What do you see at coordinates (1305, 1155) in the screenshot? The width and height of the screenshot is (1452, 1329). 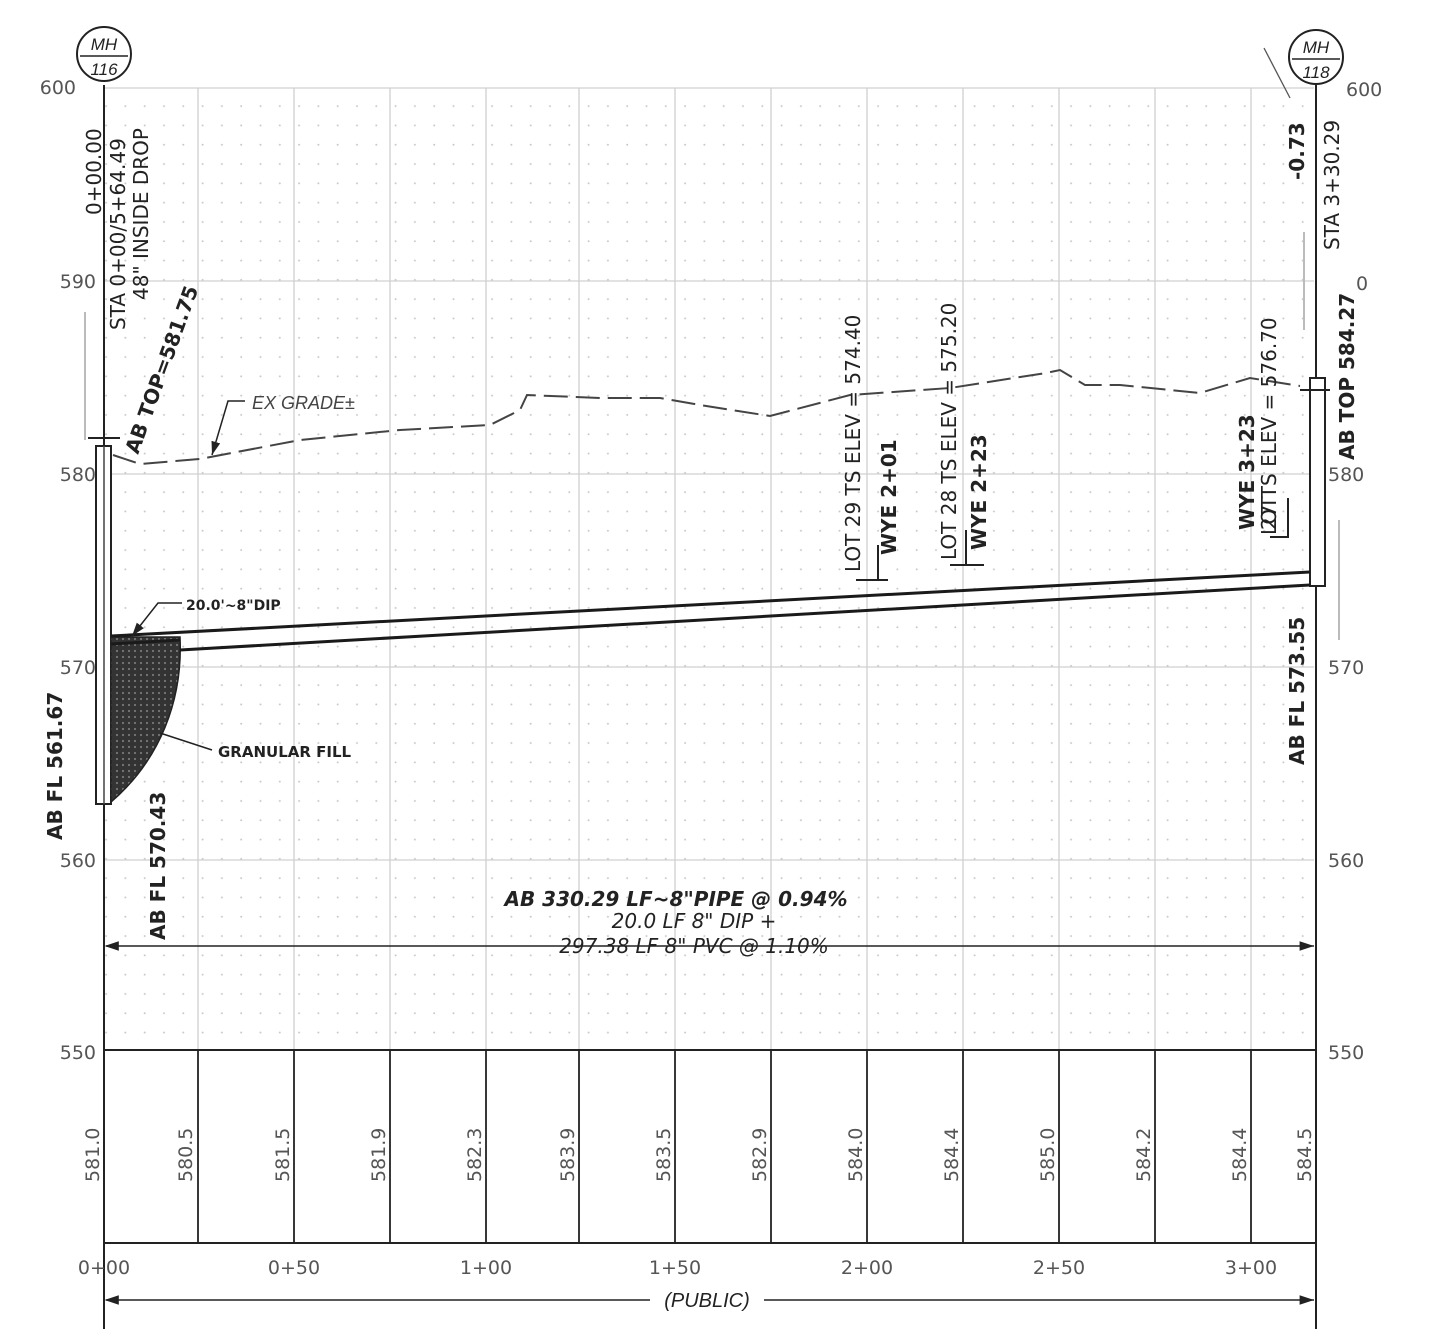 I see `ground-elev-13: 584.5` at bounding box center [1305, 1155].